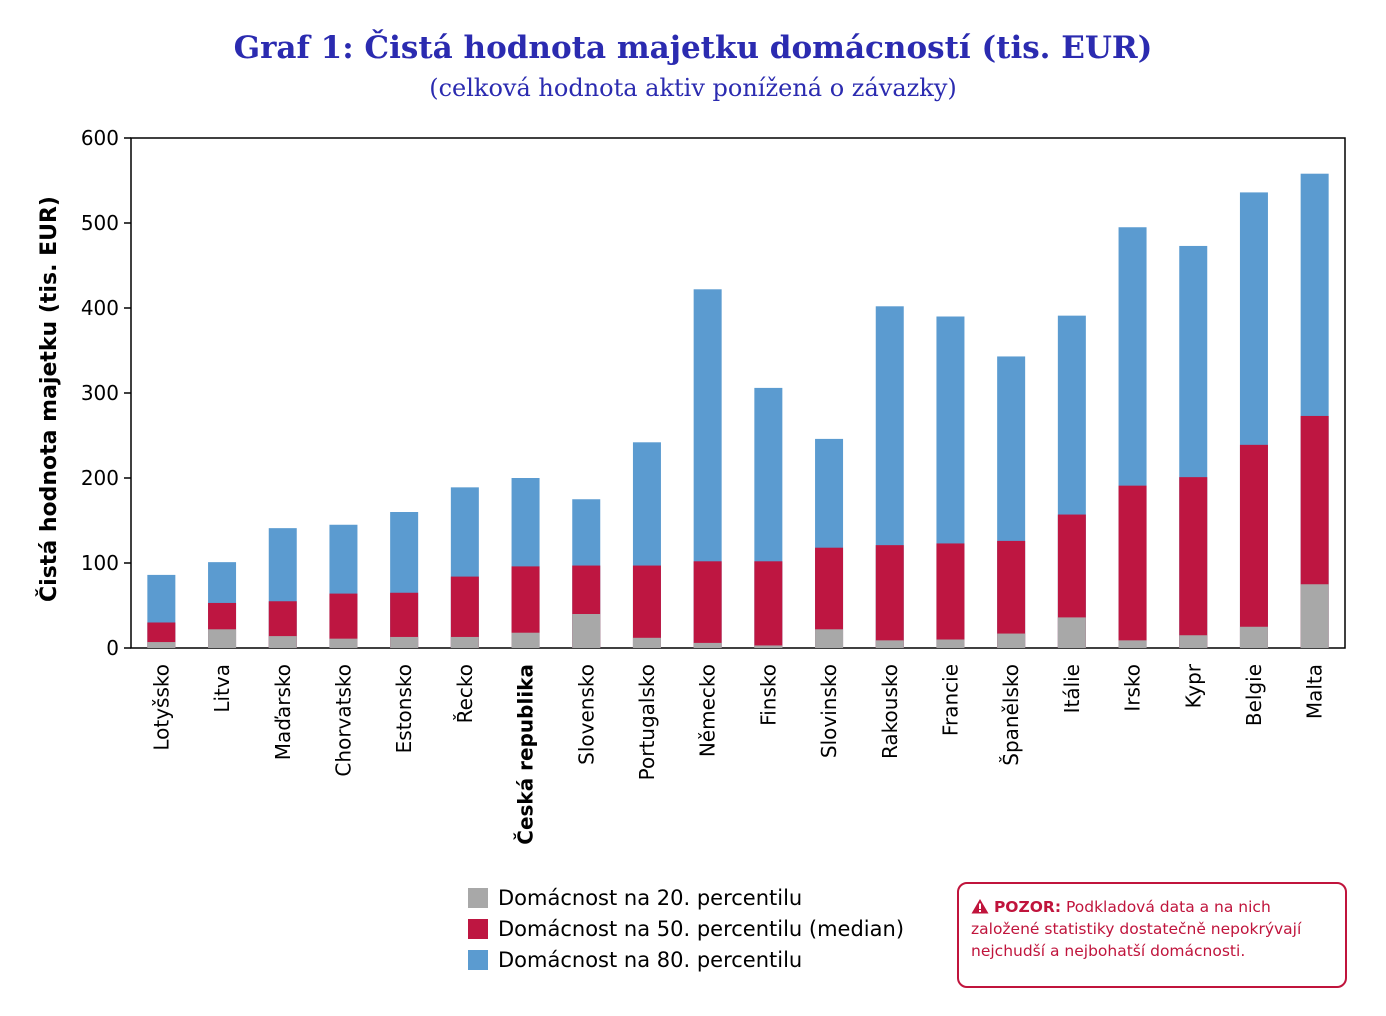 Image resolution: width=1386 pixels, height=1016 pixels. I want to click on x-tick-label: Kypr, so click(1193, 685).